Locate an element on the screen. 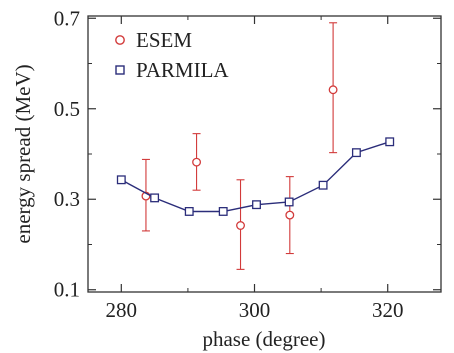 The height and width of the screenshot is (353, 454). legend-esem-marker is located at coordinates (120, 40).